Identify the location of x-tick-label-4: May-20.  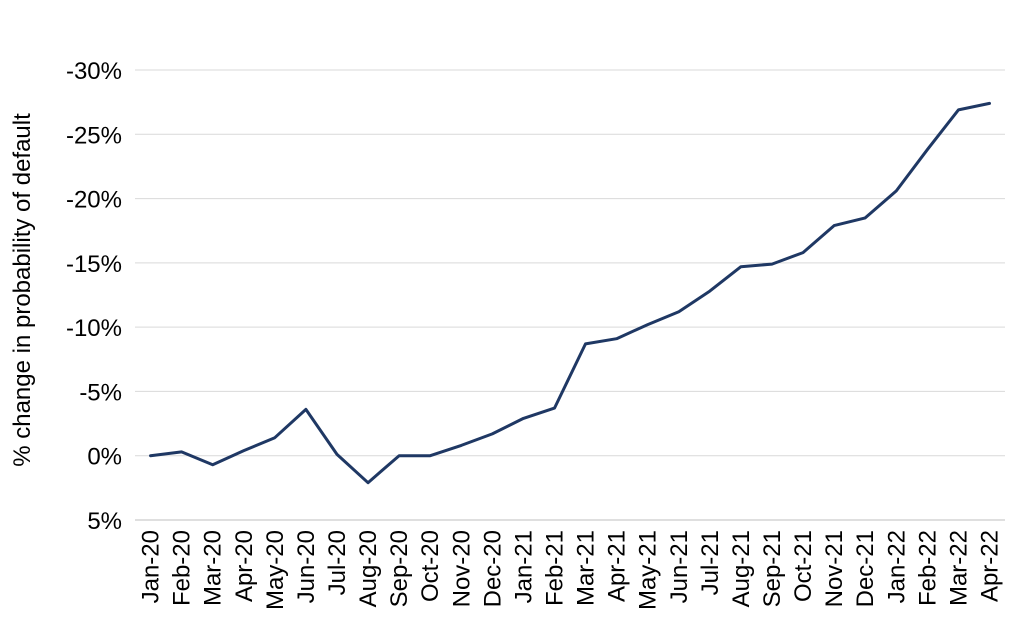
(275, 570).